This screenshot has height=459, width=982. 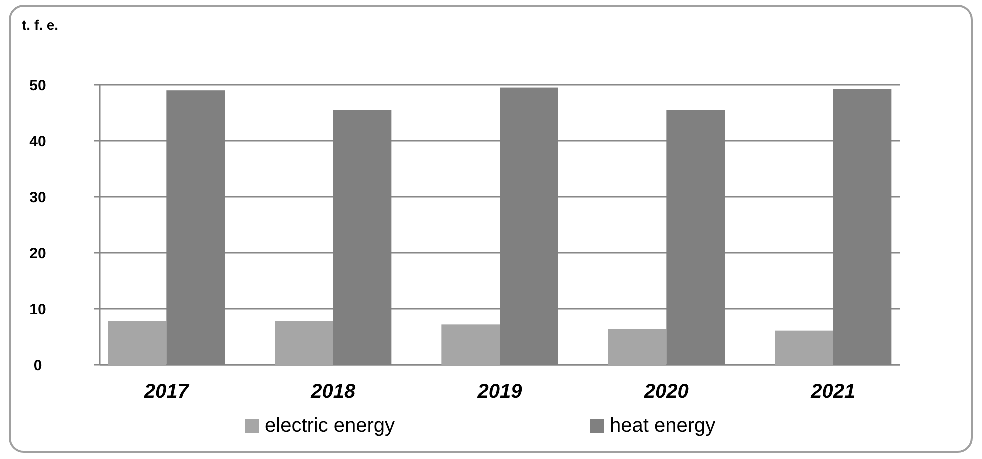 I want to click on y-axis-title: t. f. e., so click(x=40, y=25).